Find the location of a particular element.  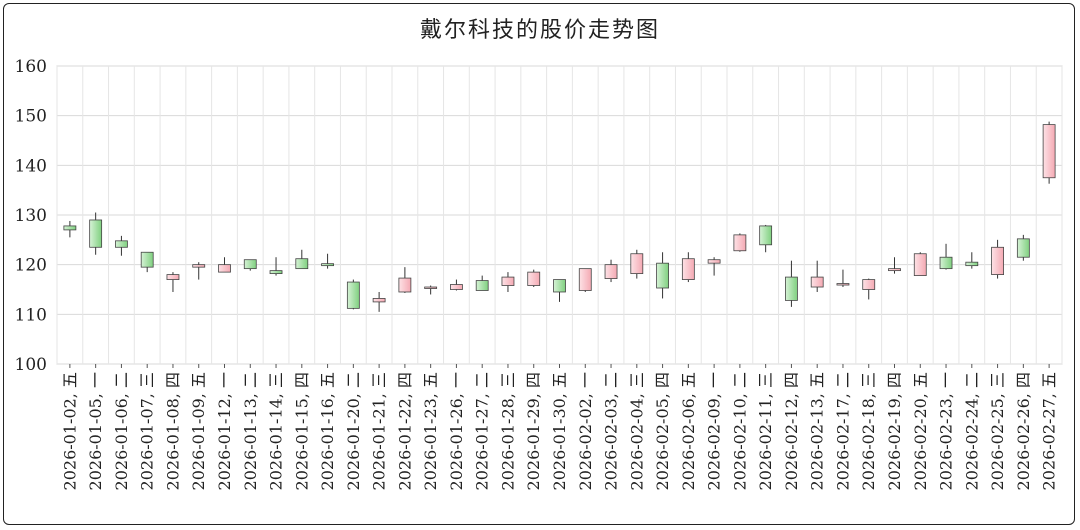

x-tick-label: 2026-02-13, 五 is located at coordinates (817, 431).